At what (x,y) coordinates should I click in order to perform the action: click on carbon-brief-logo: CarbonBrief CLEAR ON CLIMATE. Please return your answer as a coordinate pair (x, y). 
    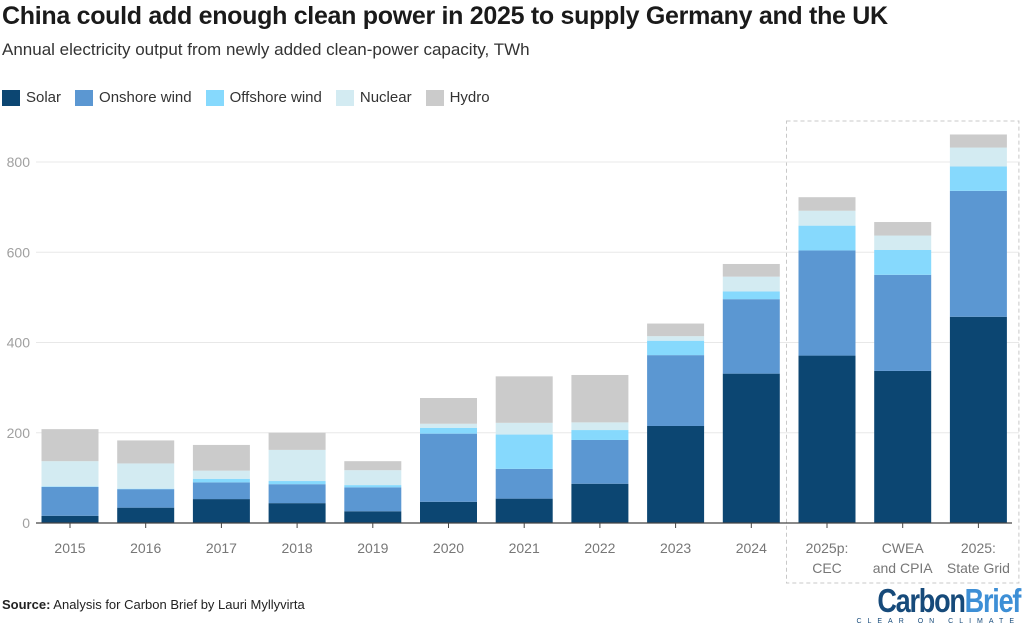
    Looking at the image, I should click on (933, 603).